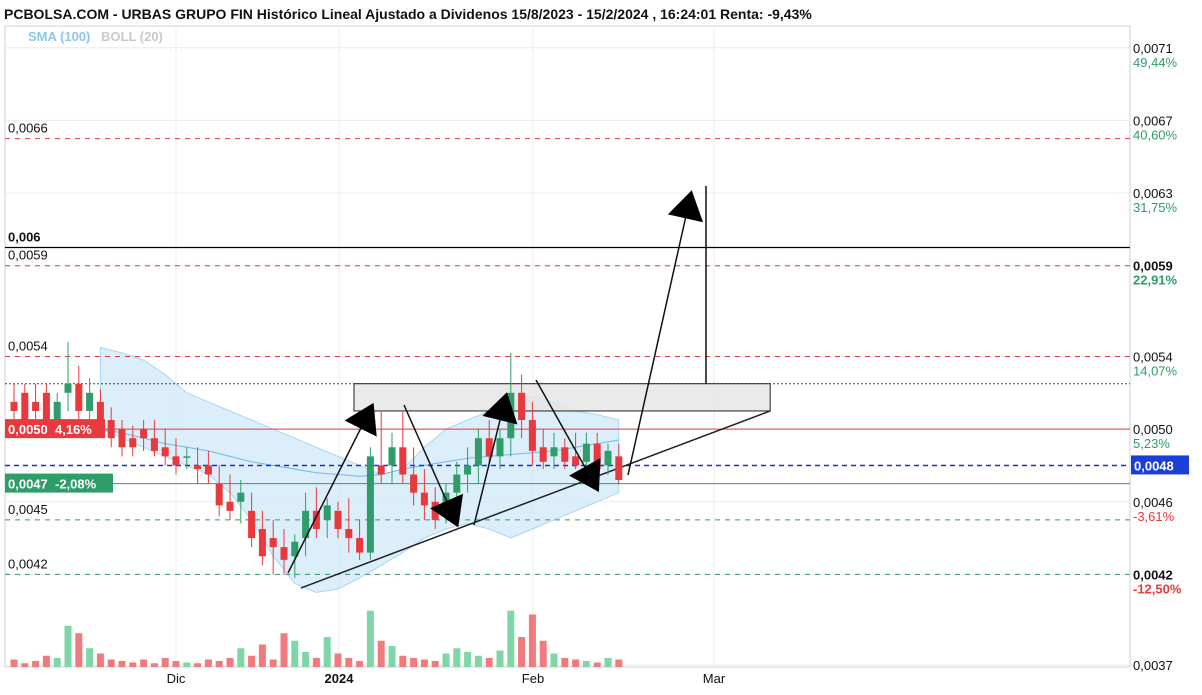  I want to click on y-tick-pct: 49,44%, so click(1155, 62).